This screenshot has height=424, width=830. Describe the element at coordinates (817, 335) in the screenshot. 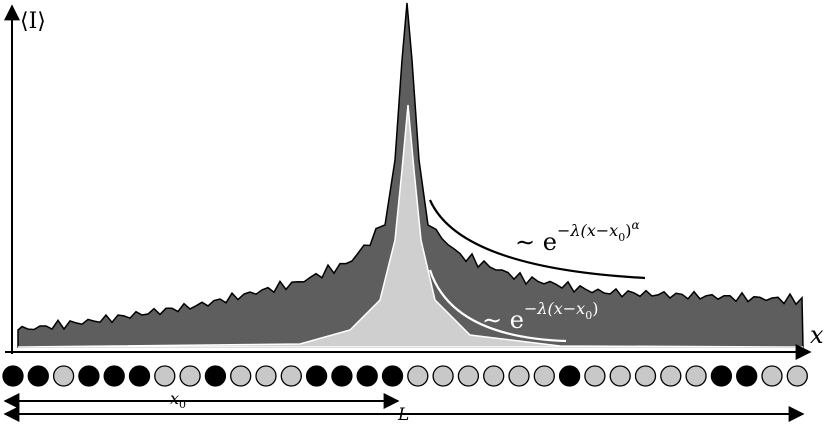

I see `x-axis-label: x` at that location.